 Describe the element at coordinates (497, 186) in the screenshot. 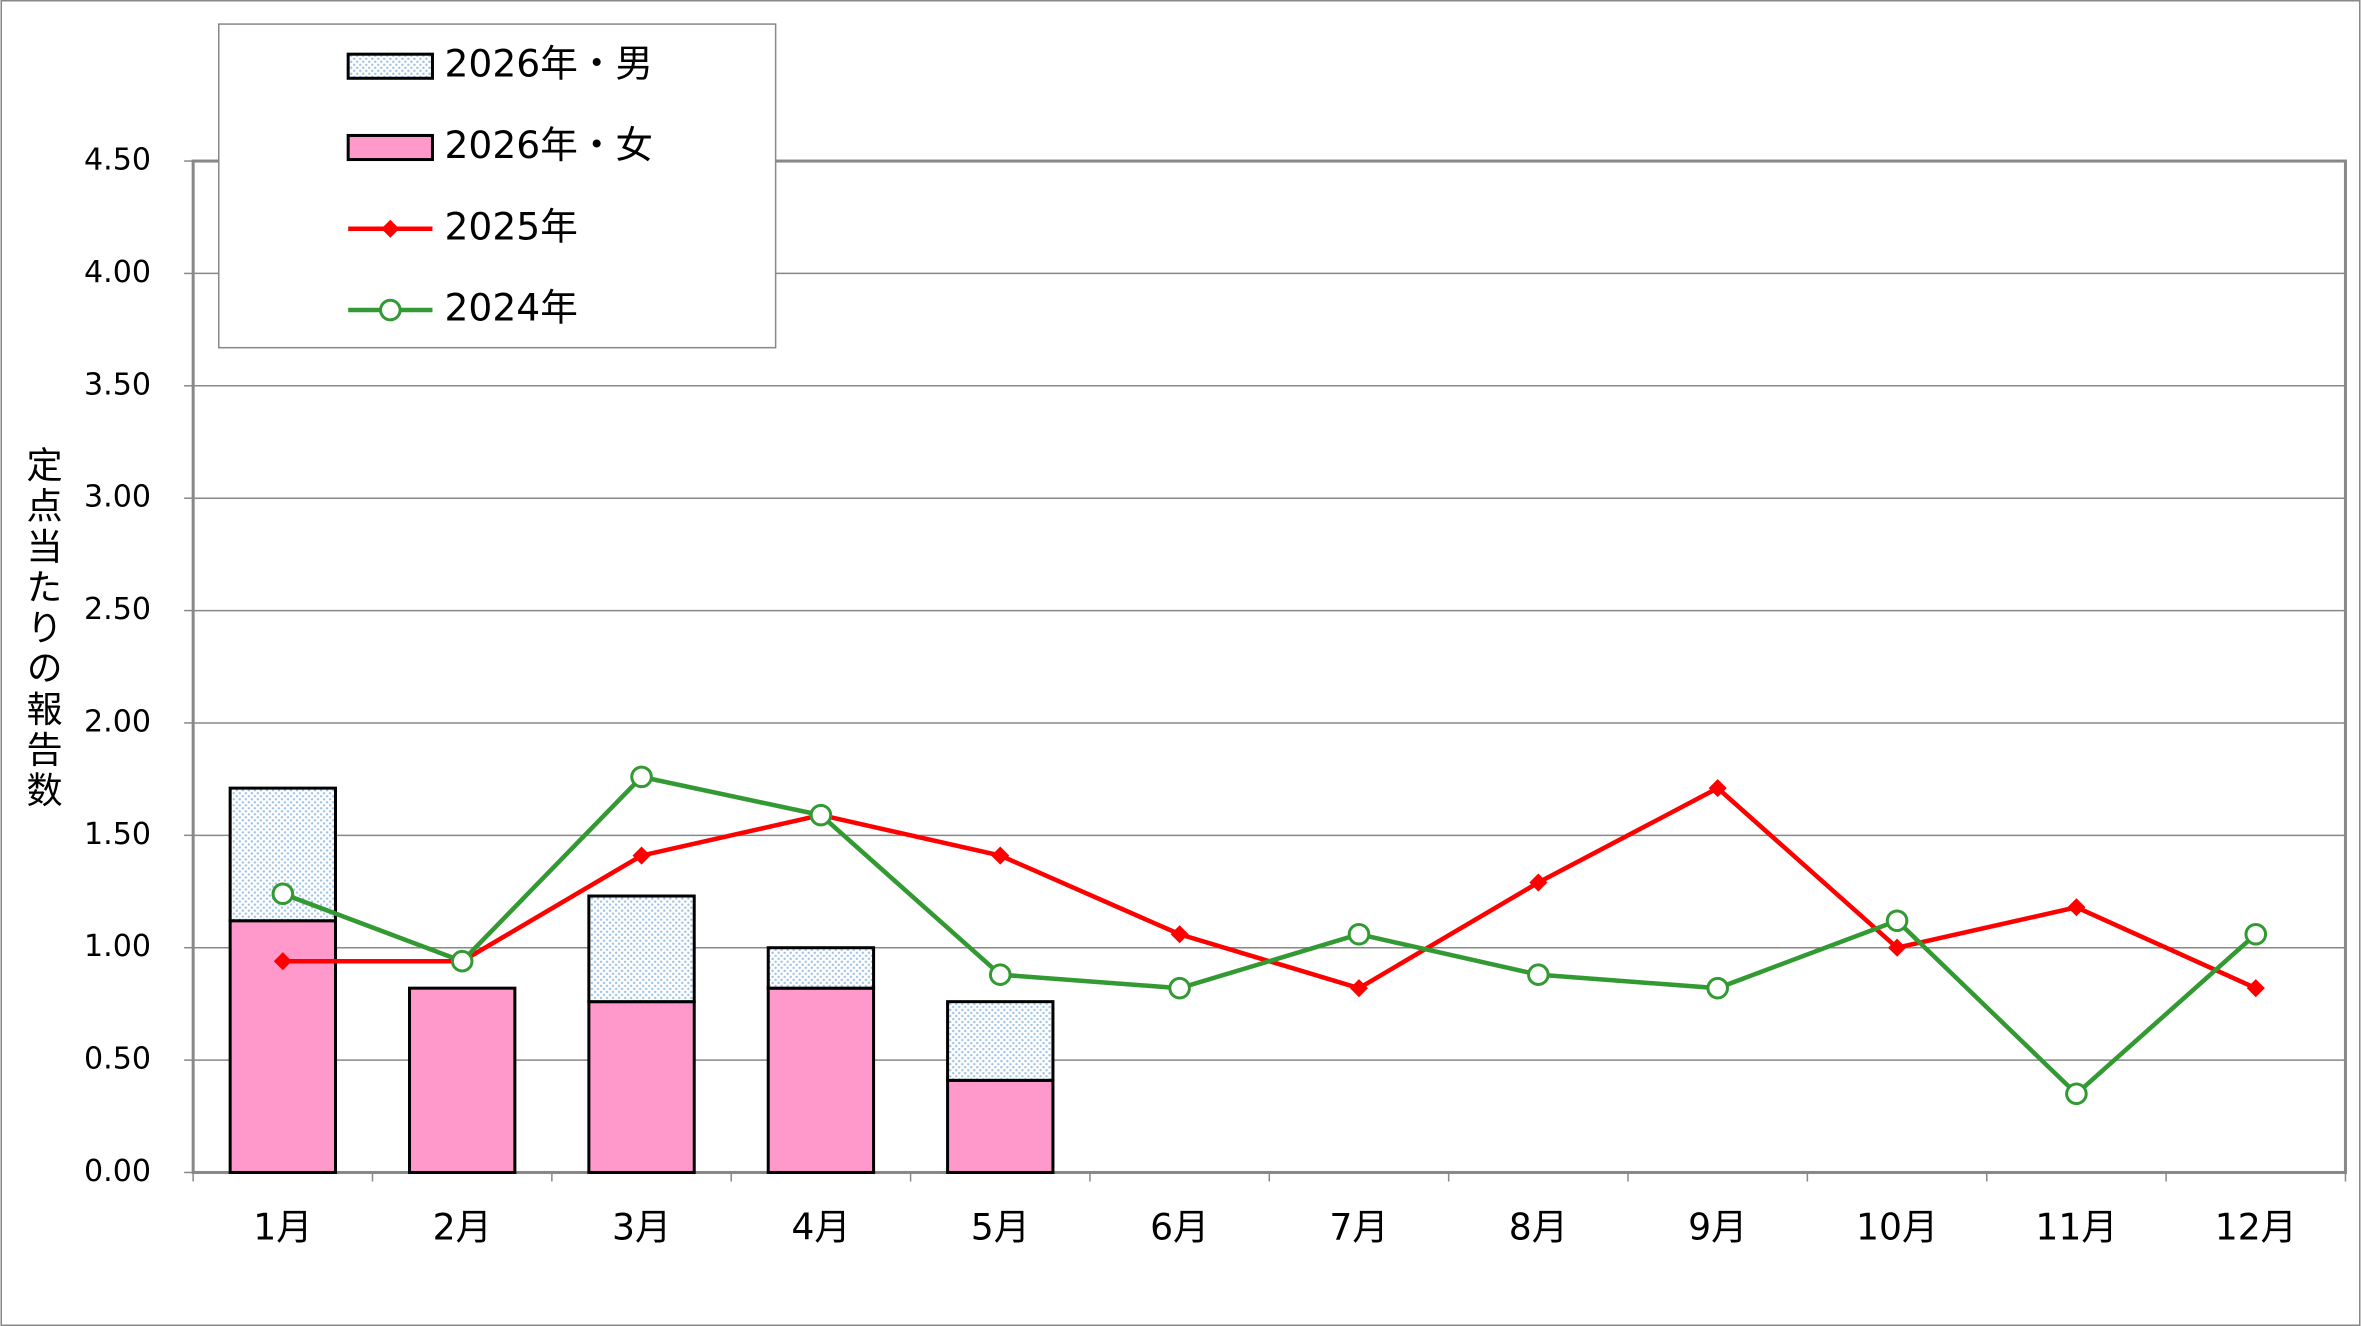

I see `legend-box` at that location.